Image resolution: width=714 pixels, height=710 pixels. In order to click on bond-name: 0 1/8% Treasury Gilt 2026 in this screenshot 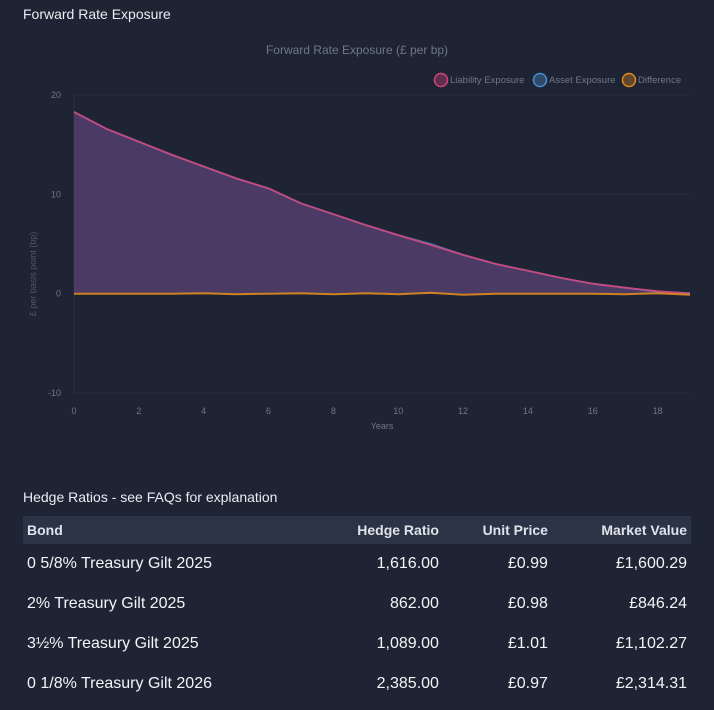, I will do `click(119, 683)`.